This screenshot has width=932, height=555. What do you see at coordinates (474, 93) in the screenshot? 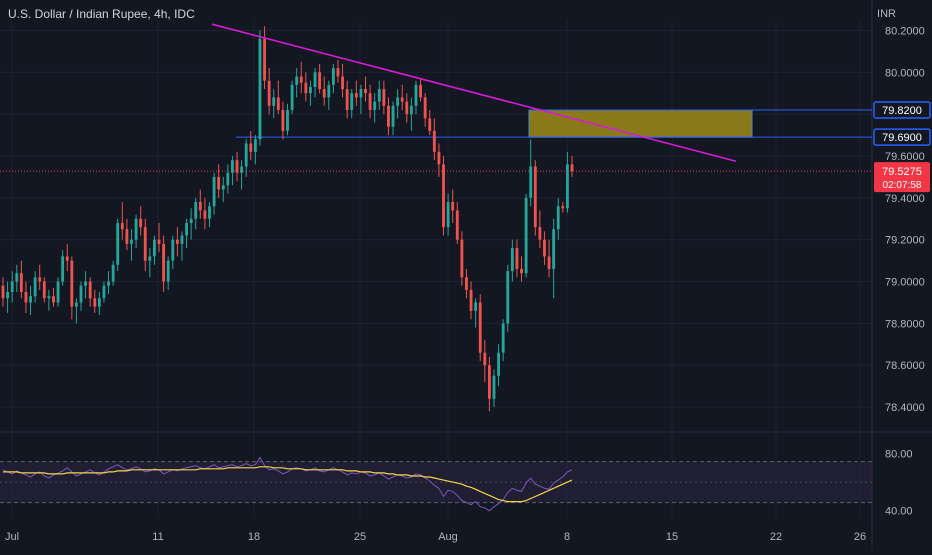
I see `trendline` at bounding box center [474, 93].